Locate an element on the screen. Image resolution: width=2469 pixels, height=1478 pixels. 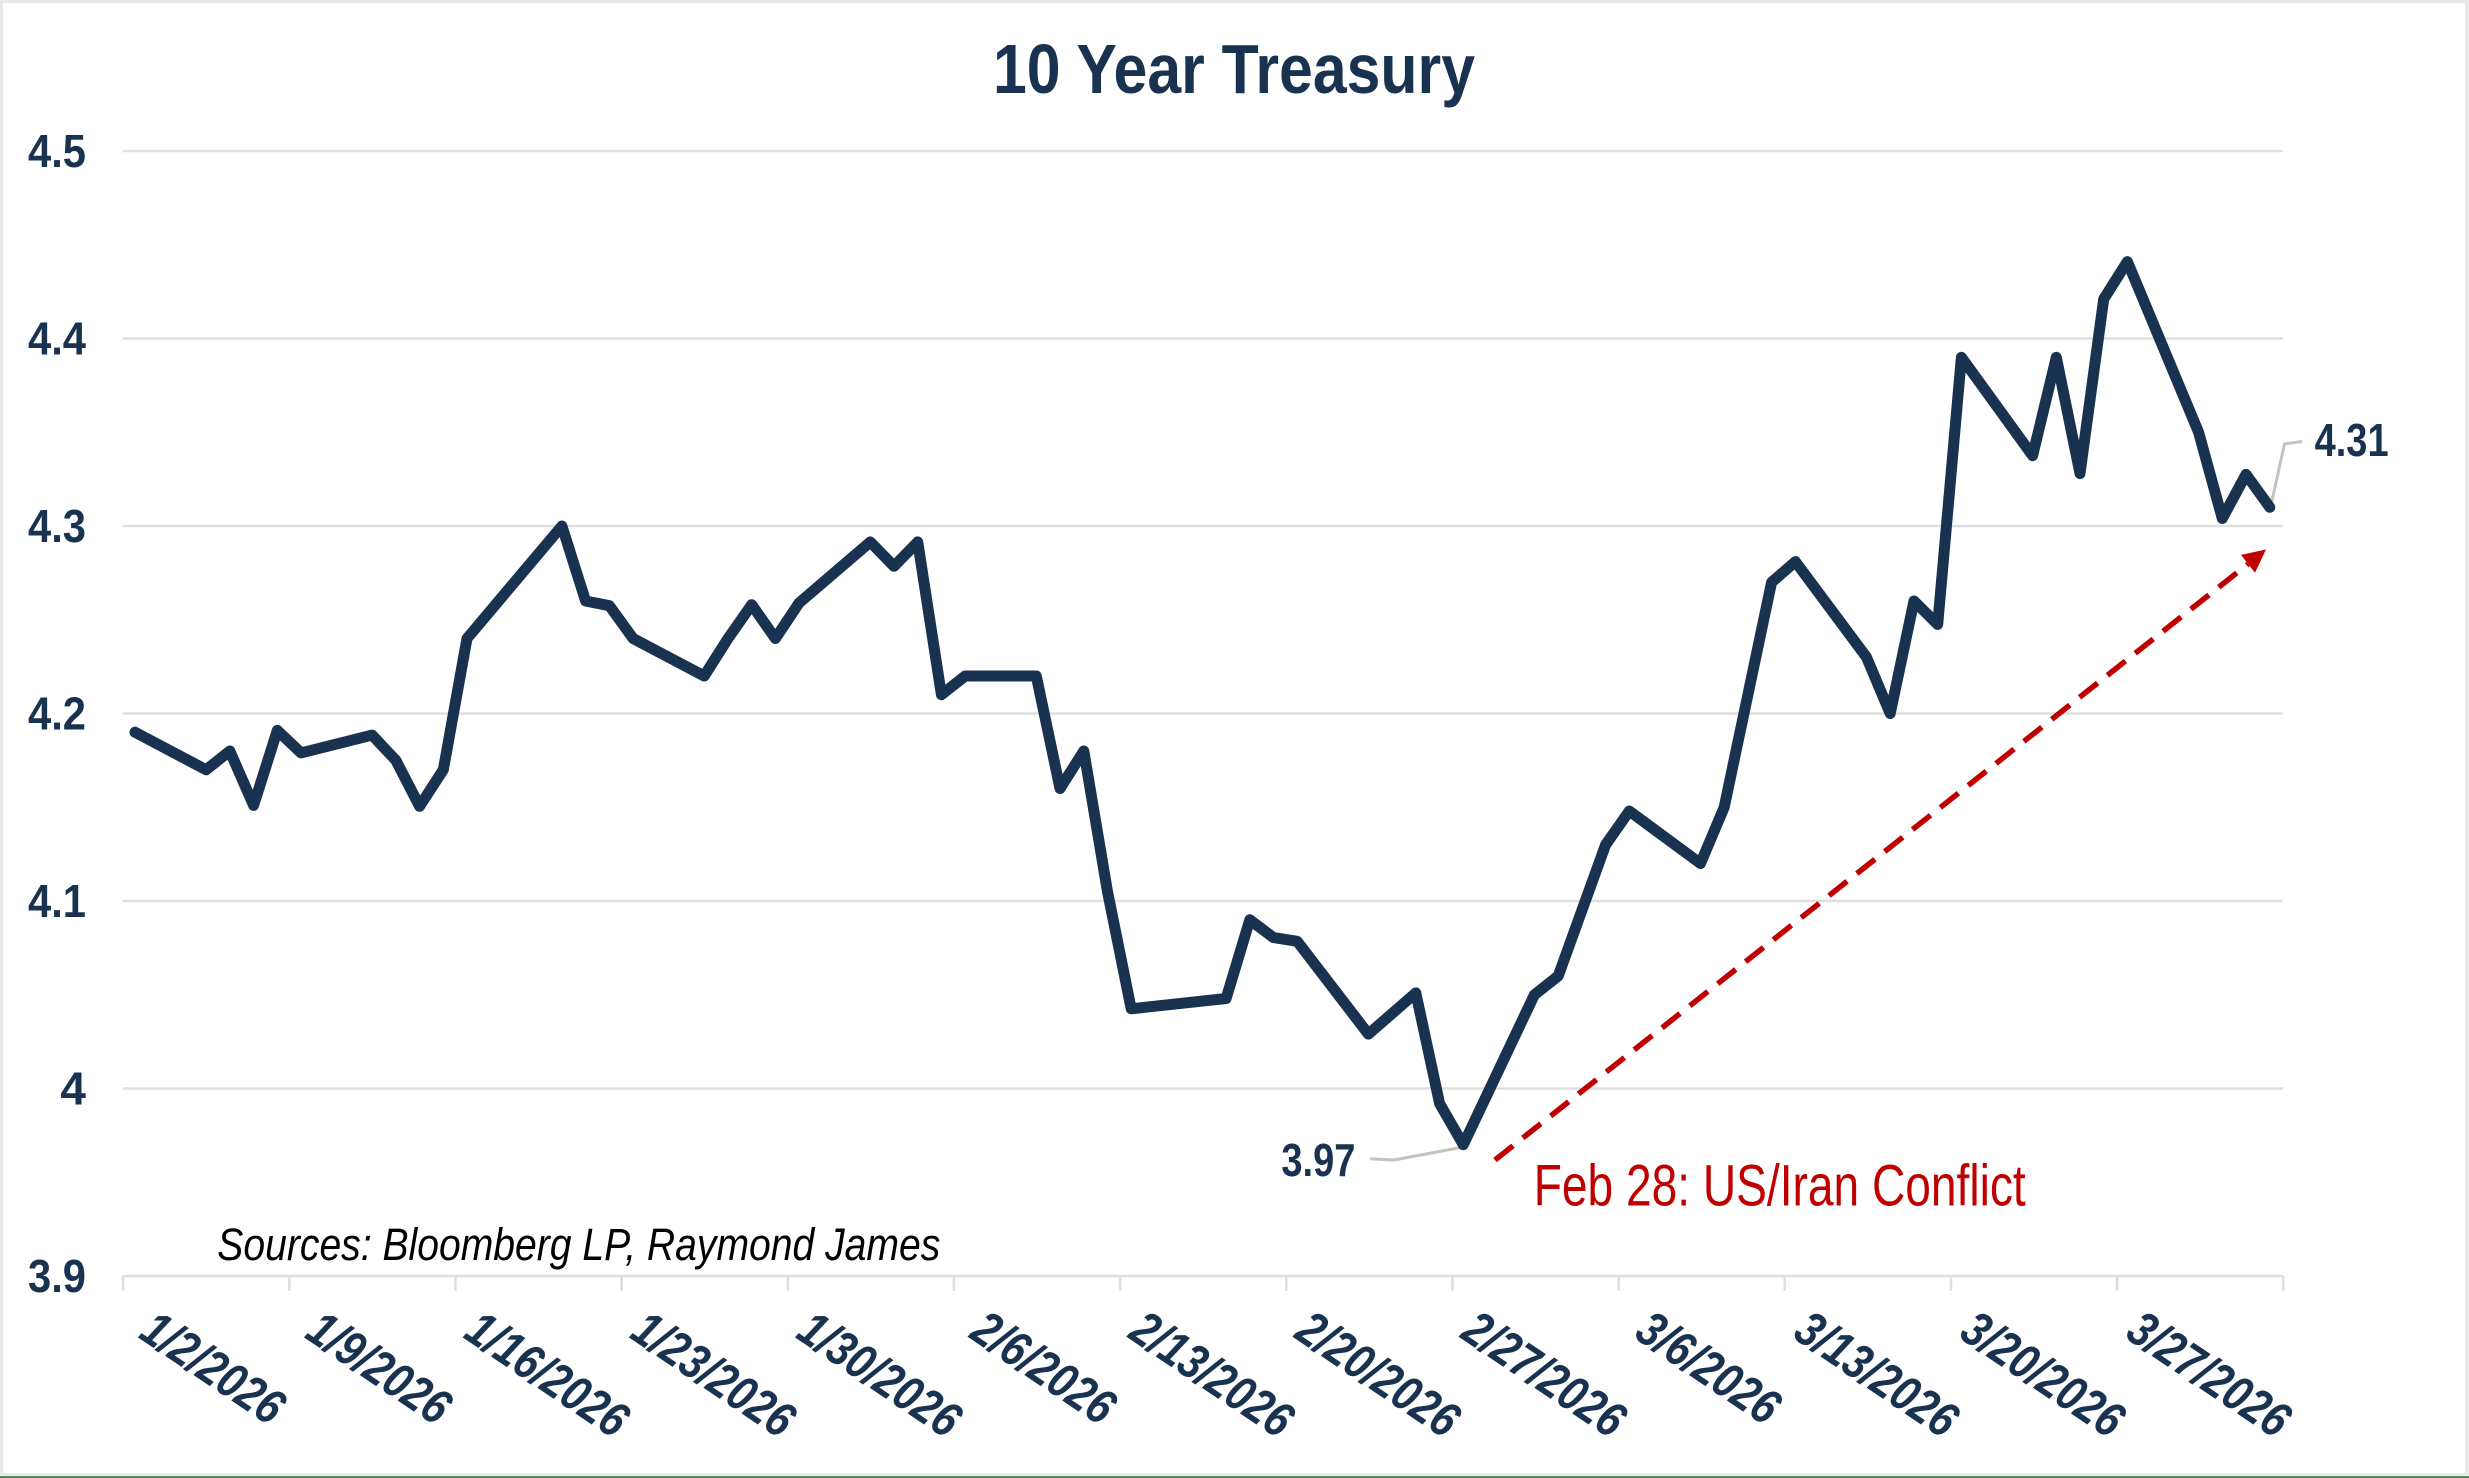
svg-text: 10 Year Treasury is located at coordinates (1234, 69).